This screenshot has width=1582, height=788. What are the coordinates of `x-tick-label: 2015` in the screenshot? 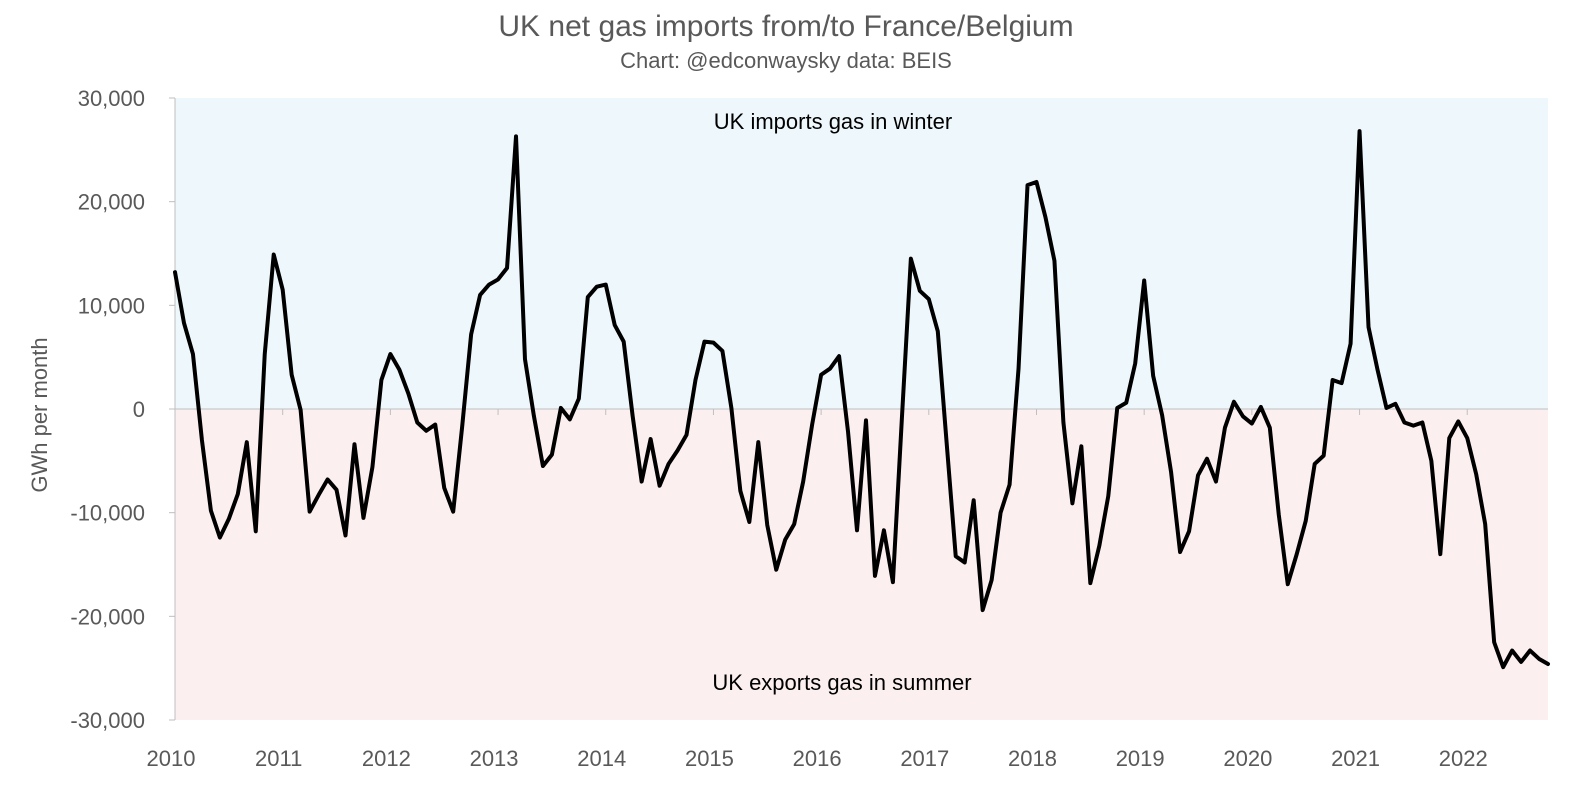 It's located at (709, 758).